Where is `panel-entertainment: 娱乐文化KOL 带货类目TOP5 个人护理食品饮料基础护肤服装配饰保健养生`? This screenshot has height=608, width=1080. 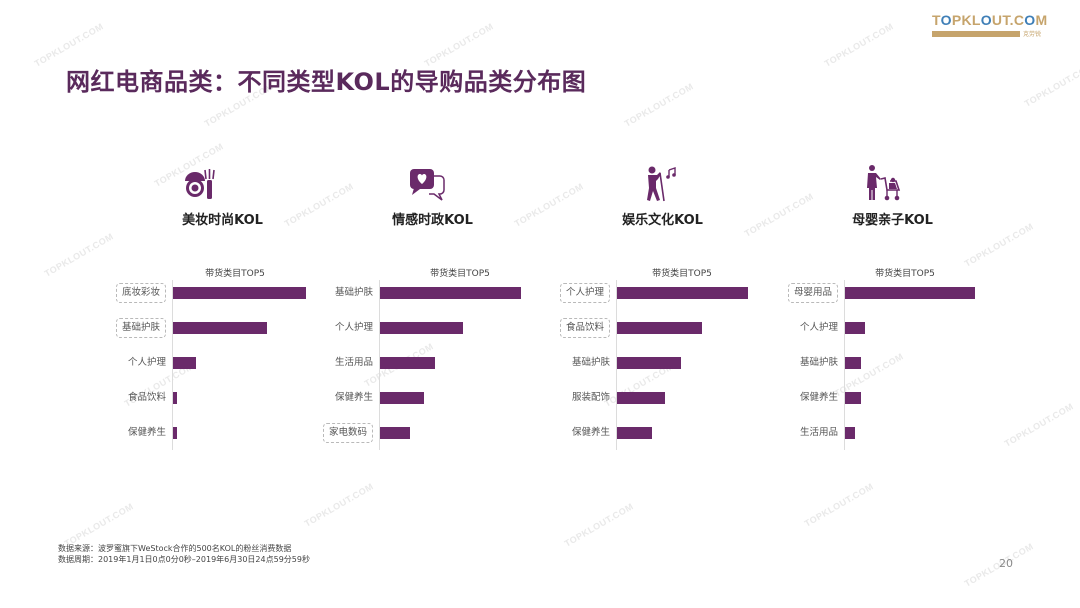
panel-entertainment: 娱乐文化KOL 带货类目TOP5 个人护理食品饮料基础护肤服装配饰保健养生 is located at coordinates (662, 305).